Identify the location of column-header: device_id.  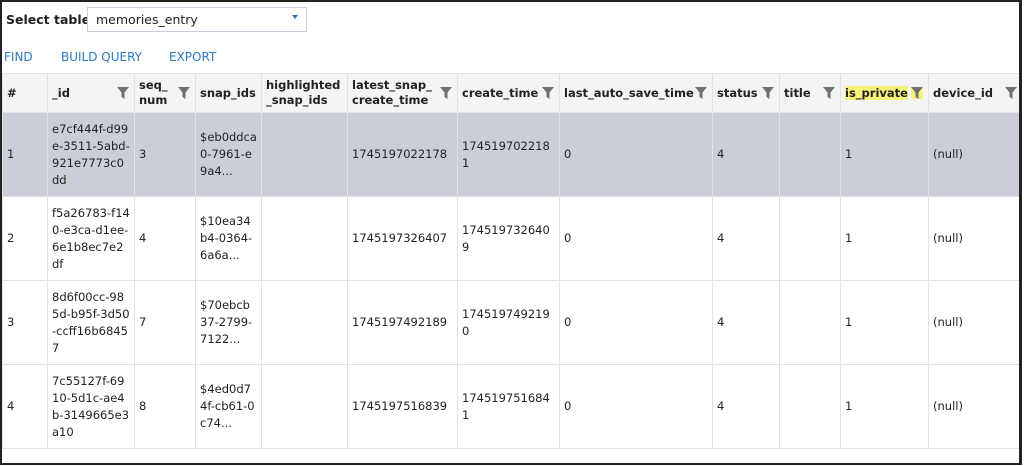
(973, 93).